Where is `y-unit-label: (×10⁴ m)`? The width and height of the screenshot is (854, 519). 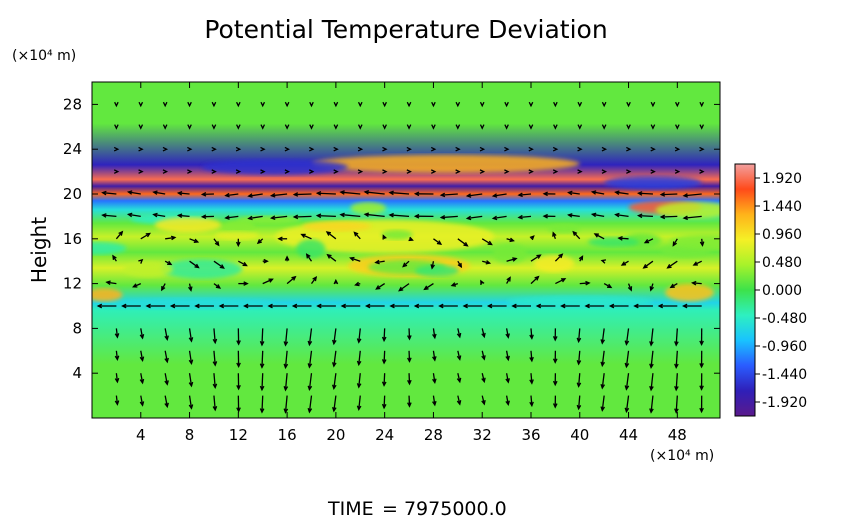 y-unit-label: (×10⁴ m) is located at coordinates (44, 56).